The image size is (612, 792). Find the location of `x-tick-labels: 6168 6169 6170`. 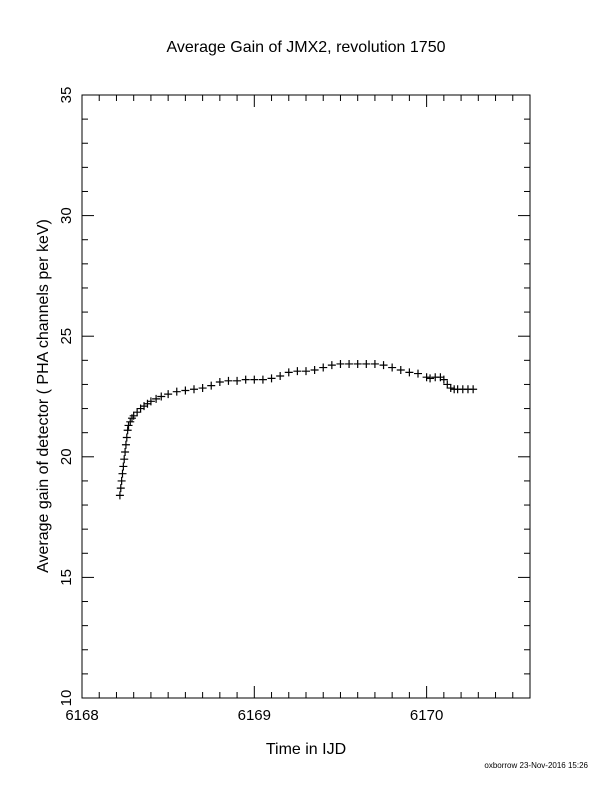

x-tick-labels: 6168 6169 6170 is located at coordinates (254, 715).